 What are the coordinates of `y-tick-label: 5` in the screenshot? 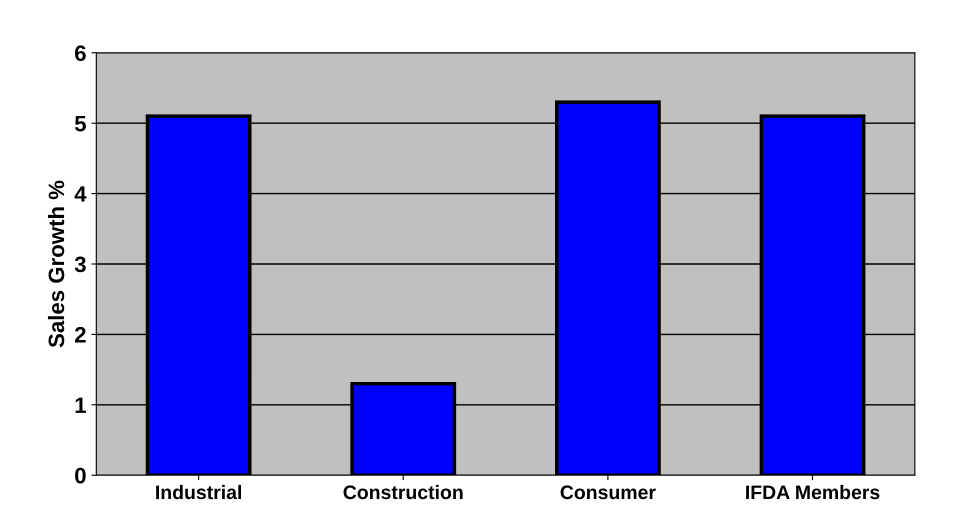 It's located at (80, 124).